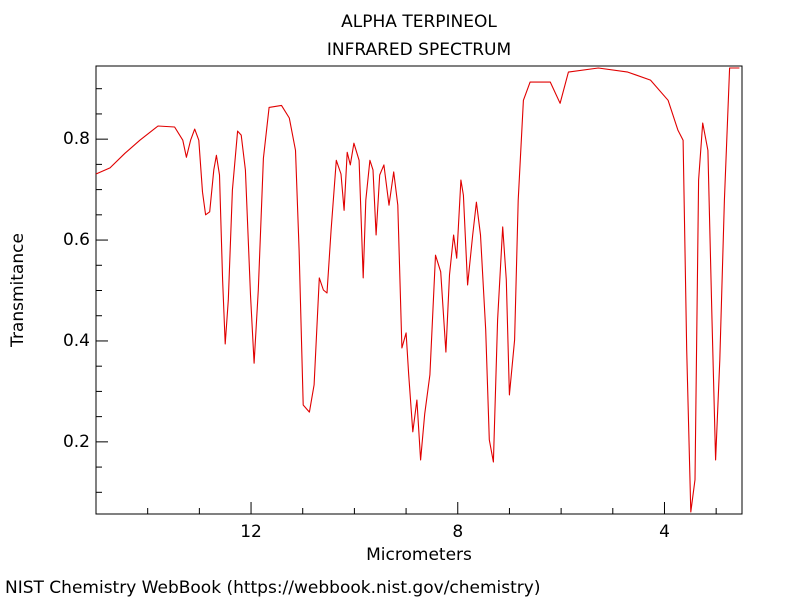  What do you see at coordinates (419, 555) in the screenshot?
I see `x-axis-label: Micrometers` at bounding box center [419, 555].